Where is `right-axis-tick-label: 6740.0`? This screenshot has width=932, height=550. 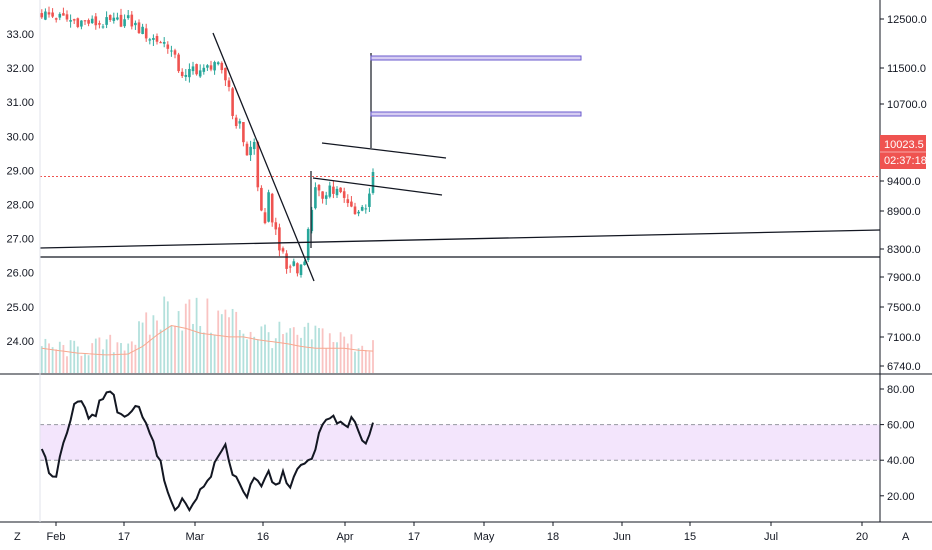 right-axis-tick-label: 6740.0 is located at coordinates (904, 367).